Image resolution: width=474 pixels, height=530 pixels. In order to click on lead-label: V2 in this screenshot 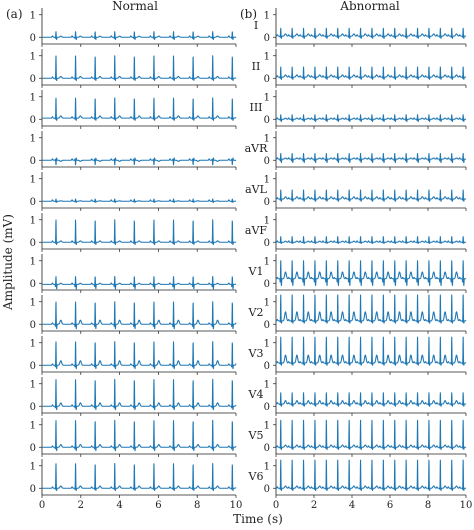, I will do `click(256, 312)`.